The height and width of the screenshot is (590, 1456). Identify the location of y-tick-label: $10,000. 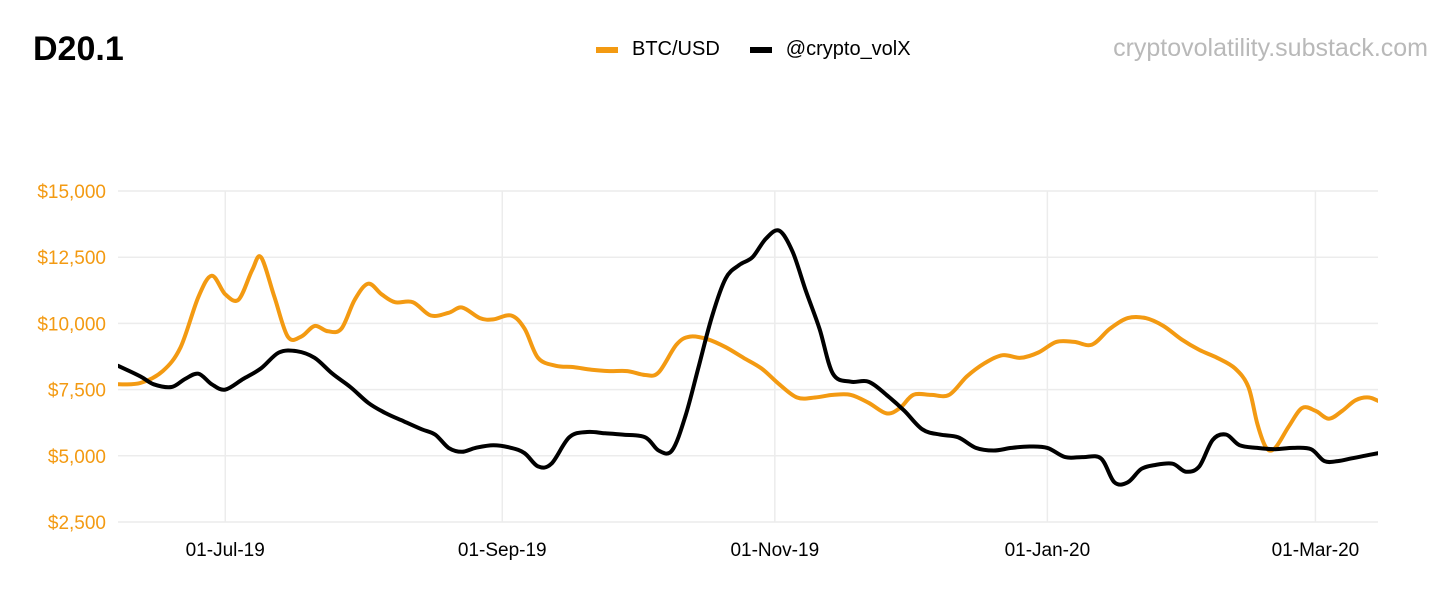
(71, 324).